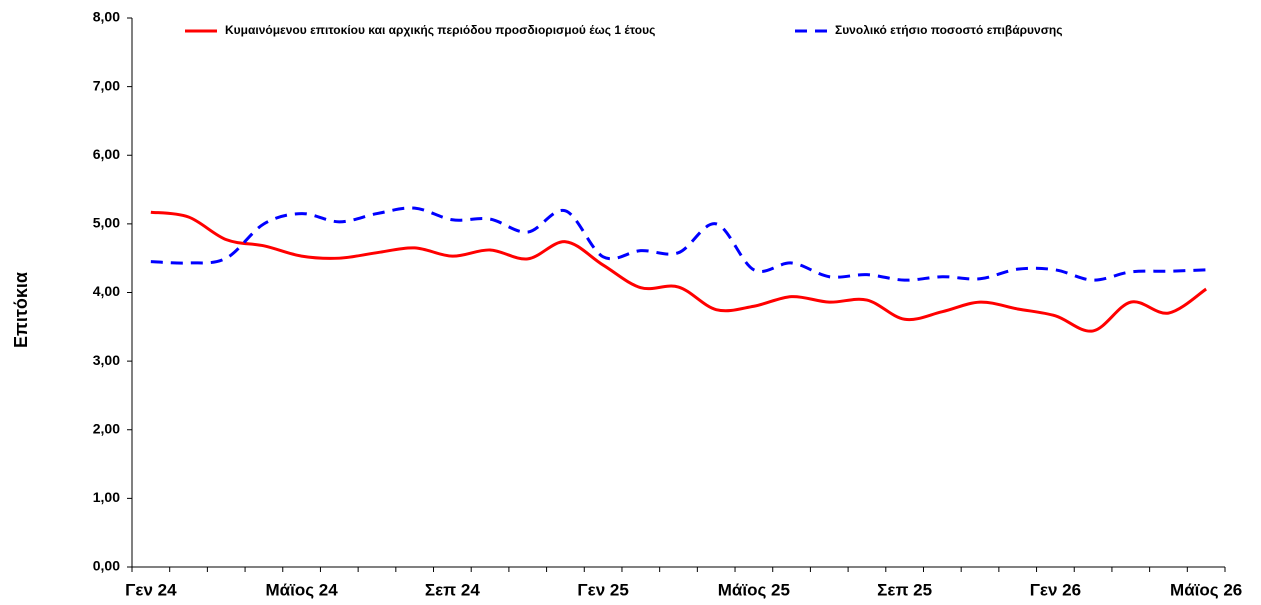 Image resolution: width=1261 pixels, height=605 pixels. Describe the element at coordinates (106, 566) in the screenshot. I see `y-tick-label: 0,00` at that location.